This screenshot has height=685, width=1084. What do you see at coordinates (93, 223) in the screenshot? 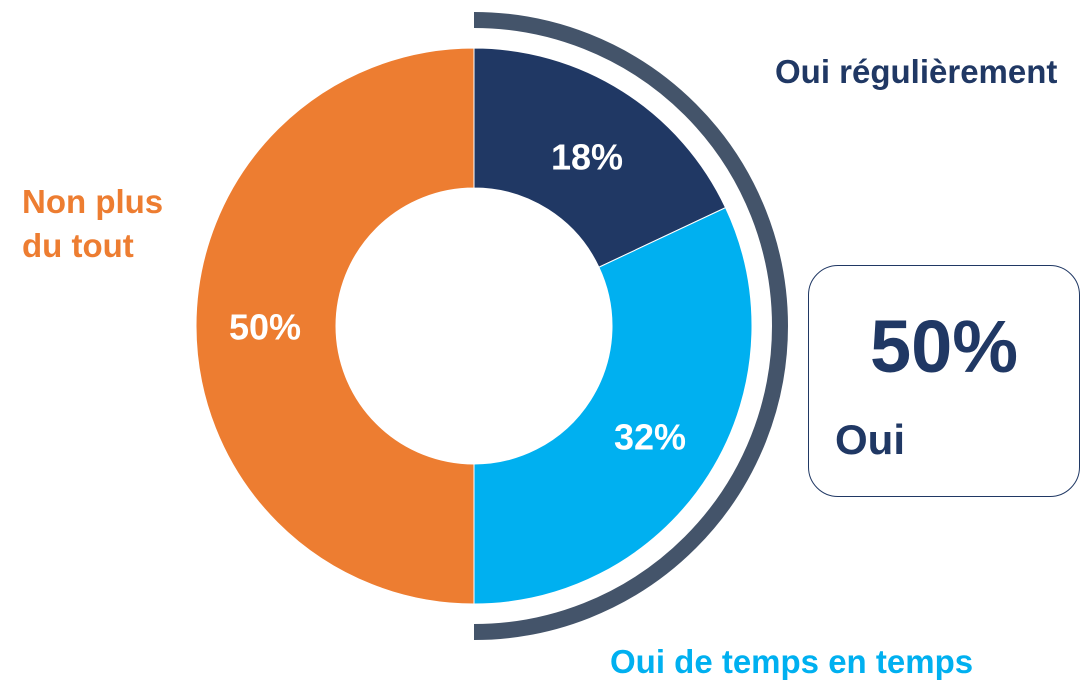
I see `category-label: Non plus du tout` at bounding box center [93, 223].